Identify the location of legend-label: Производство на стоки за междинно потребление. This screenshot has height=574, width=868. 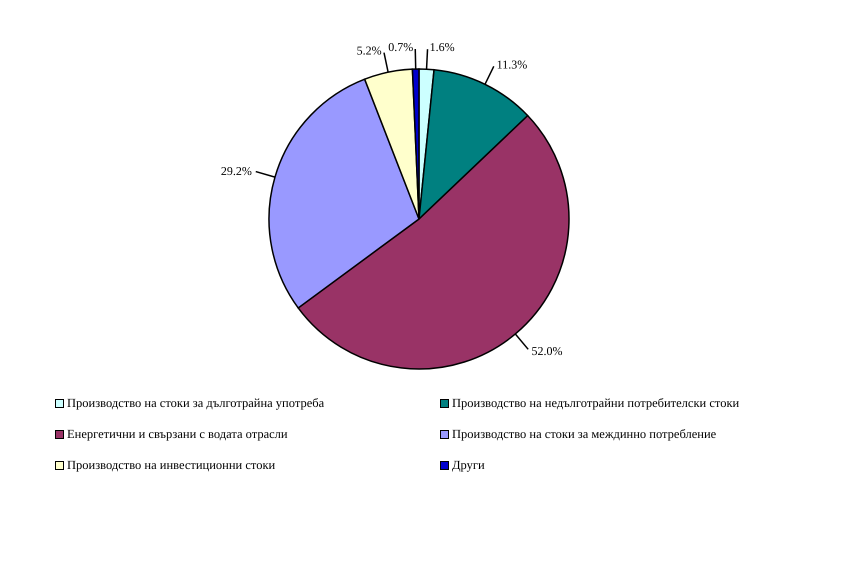
(584, 434).